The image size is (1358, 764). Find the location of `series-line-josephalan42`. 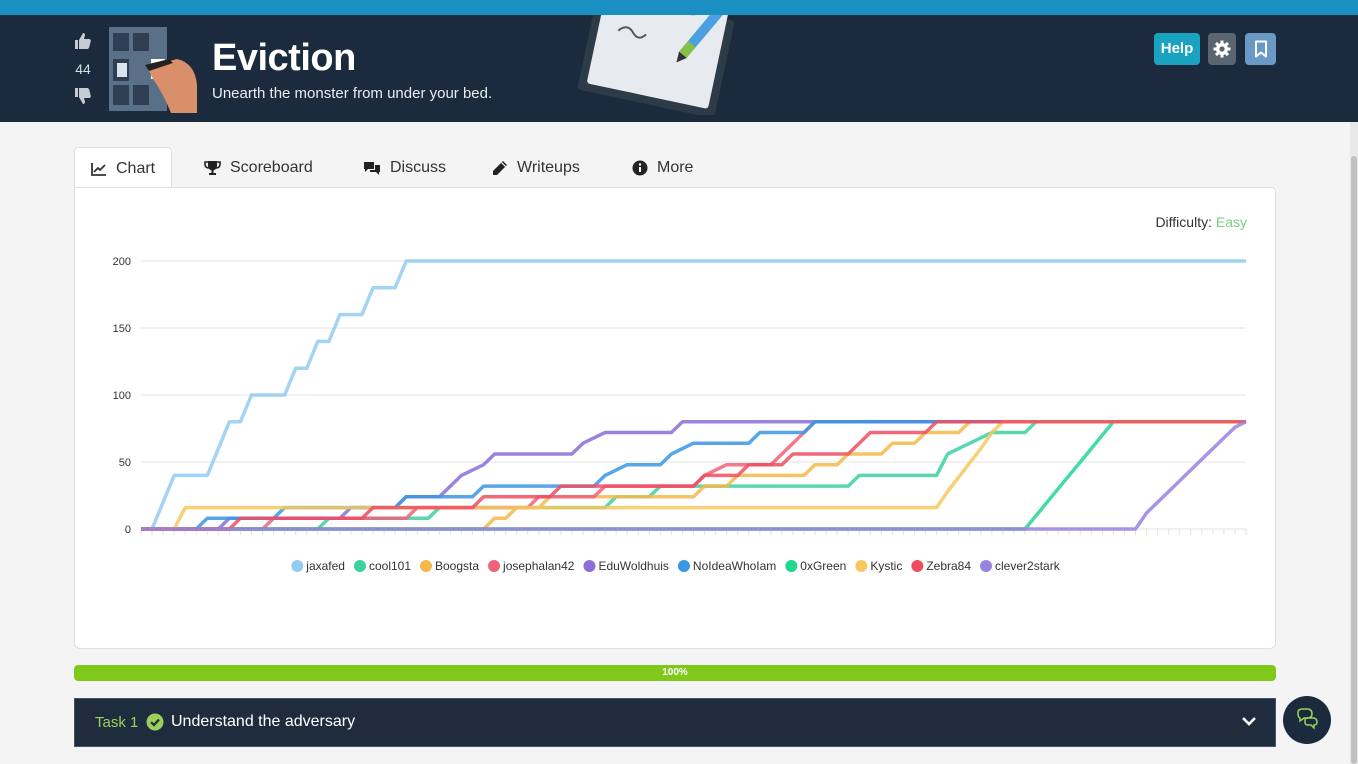

series-line-josephalan42 is located at coordinates (693, 475).